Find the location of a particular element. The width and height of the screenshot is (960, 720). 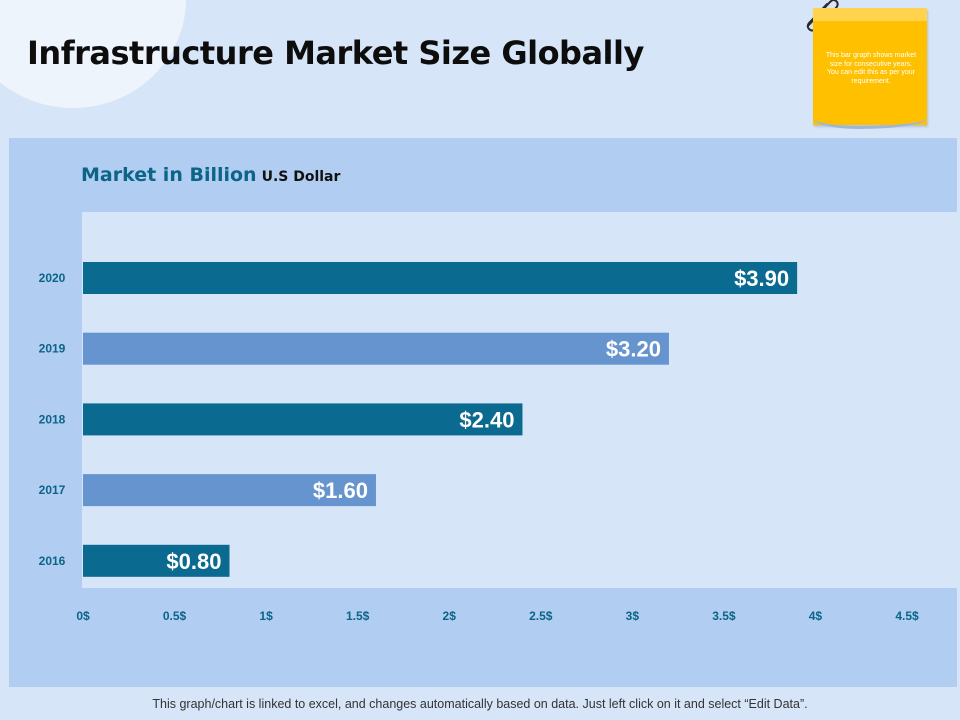

data-label: $1.60 is located at coordinates (340, 490).